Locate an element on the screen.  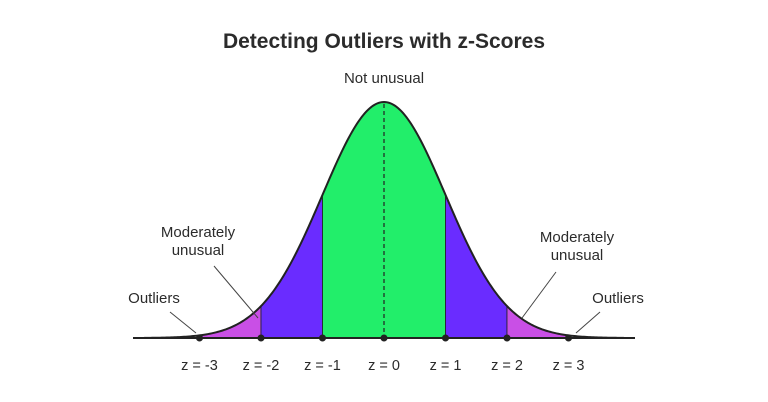
tick-label-z3: z = 3 is located at coordinates (569, 366).